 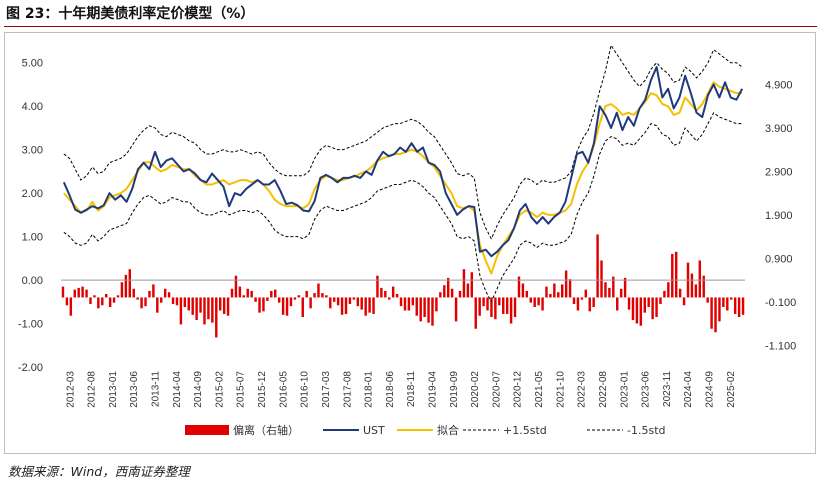 What do you see at coordinates (433, 389) in the screenshot?
I see `x-tick-label: 2019-04` at bounding box center [433, 389].